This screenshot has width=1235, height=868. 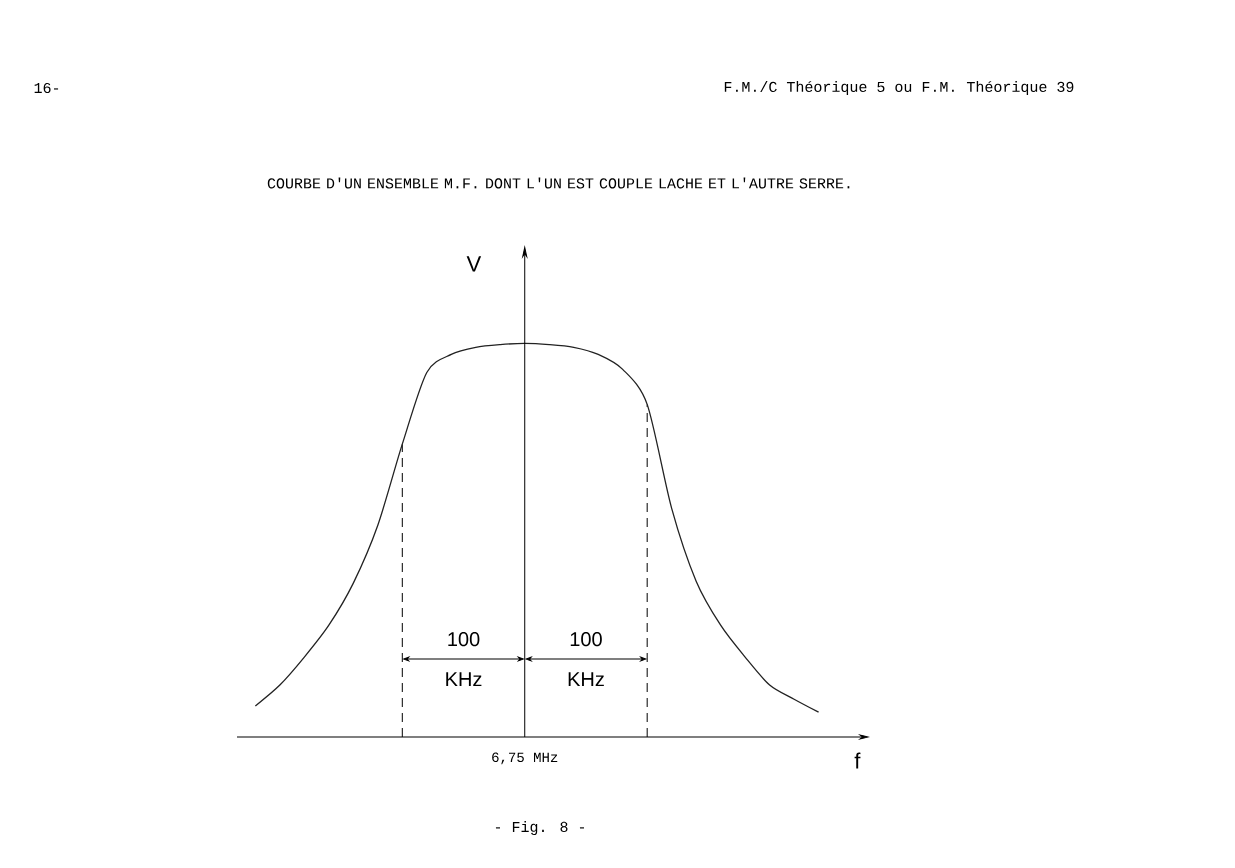 I want to click on text: 16-, so click(x=46, y=88).